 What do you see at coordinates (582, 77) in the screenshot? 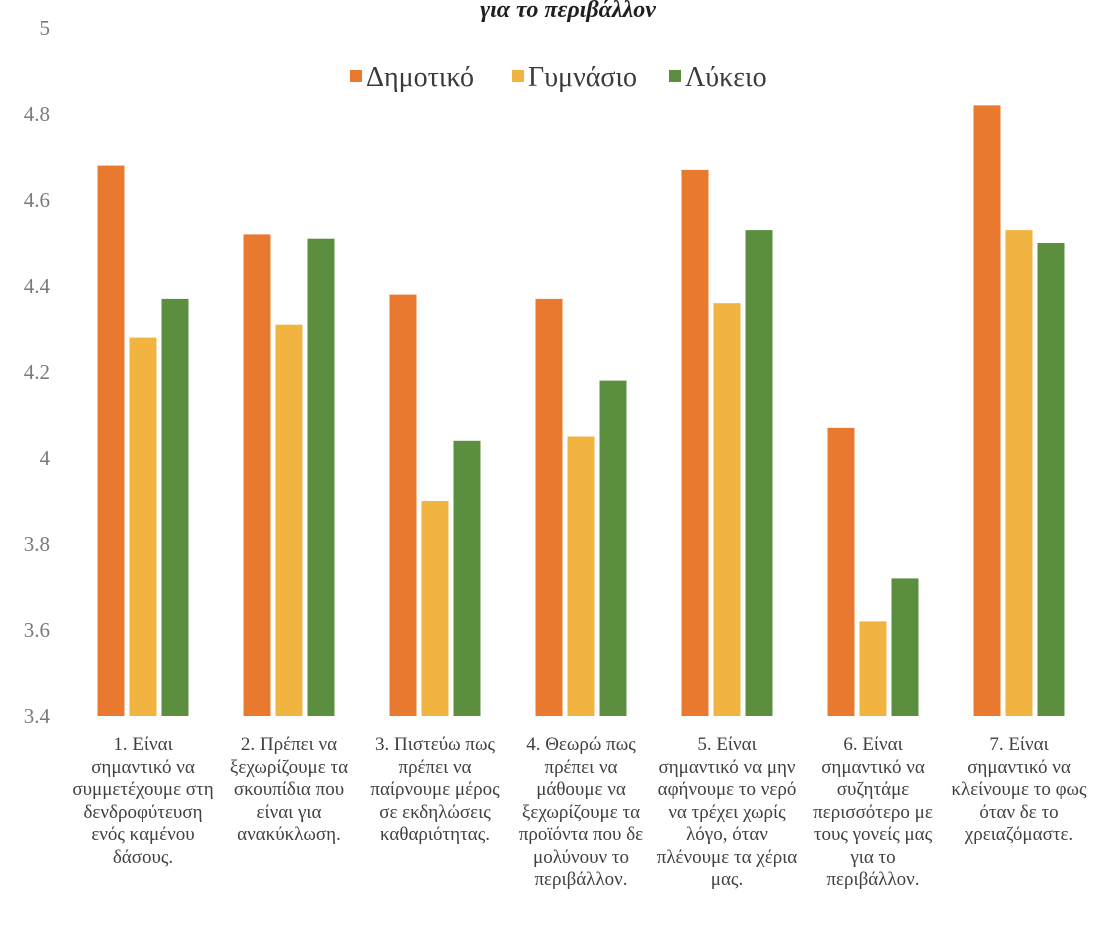
I see `legend-label: Γυμνάσιο` at bounding box center [582, 77].